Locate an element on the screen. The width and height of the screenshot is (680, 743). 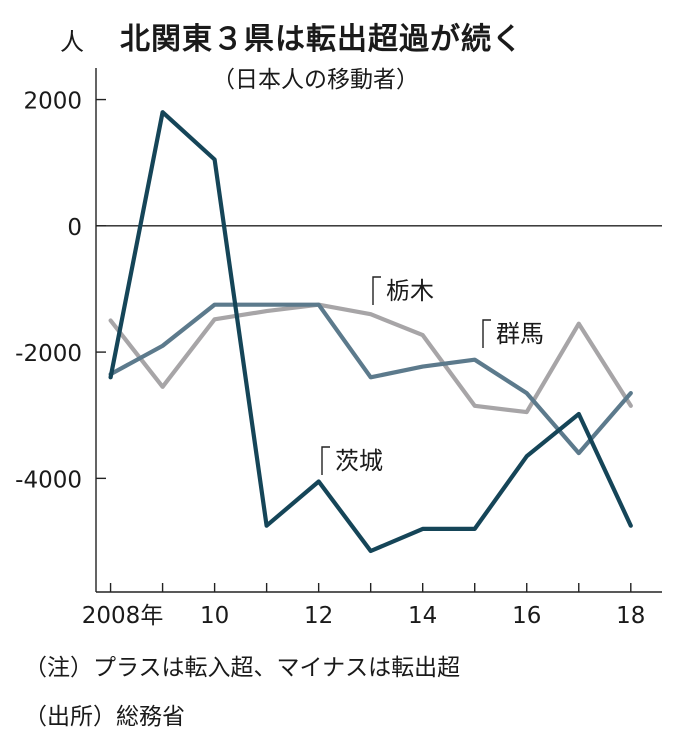
chart-title: 北関東３県は転出超過が続く is located at coordinates (321, 39).